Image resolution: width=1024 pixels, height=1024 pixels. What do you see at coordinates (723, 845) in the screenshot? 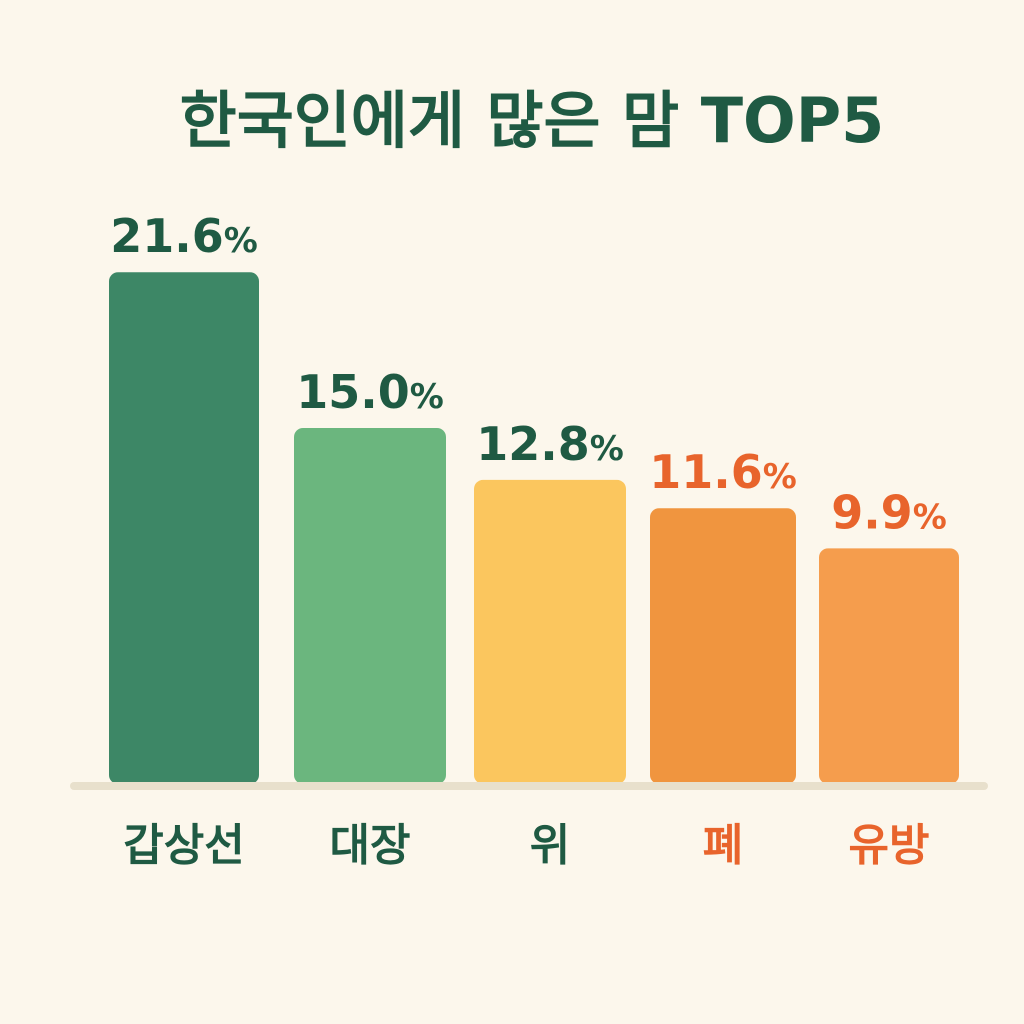
I see `category-label-4: 폐` at bounding box center [723, 845].